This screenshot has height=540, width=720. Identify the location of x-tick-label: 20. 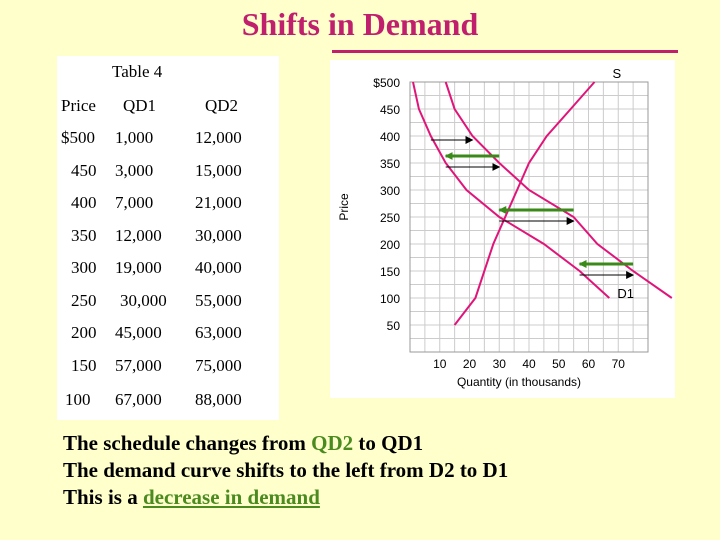
(470, 364).